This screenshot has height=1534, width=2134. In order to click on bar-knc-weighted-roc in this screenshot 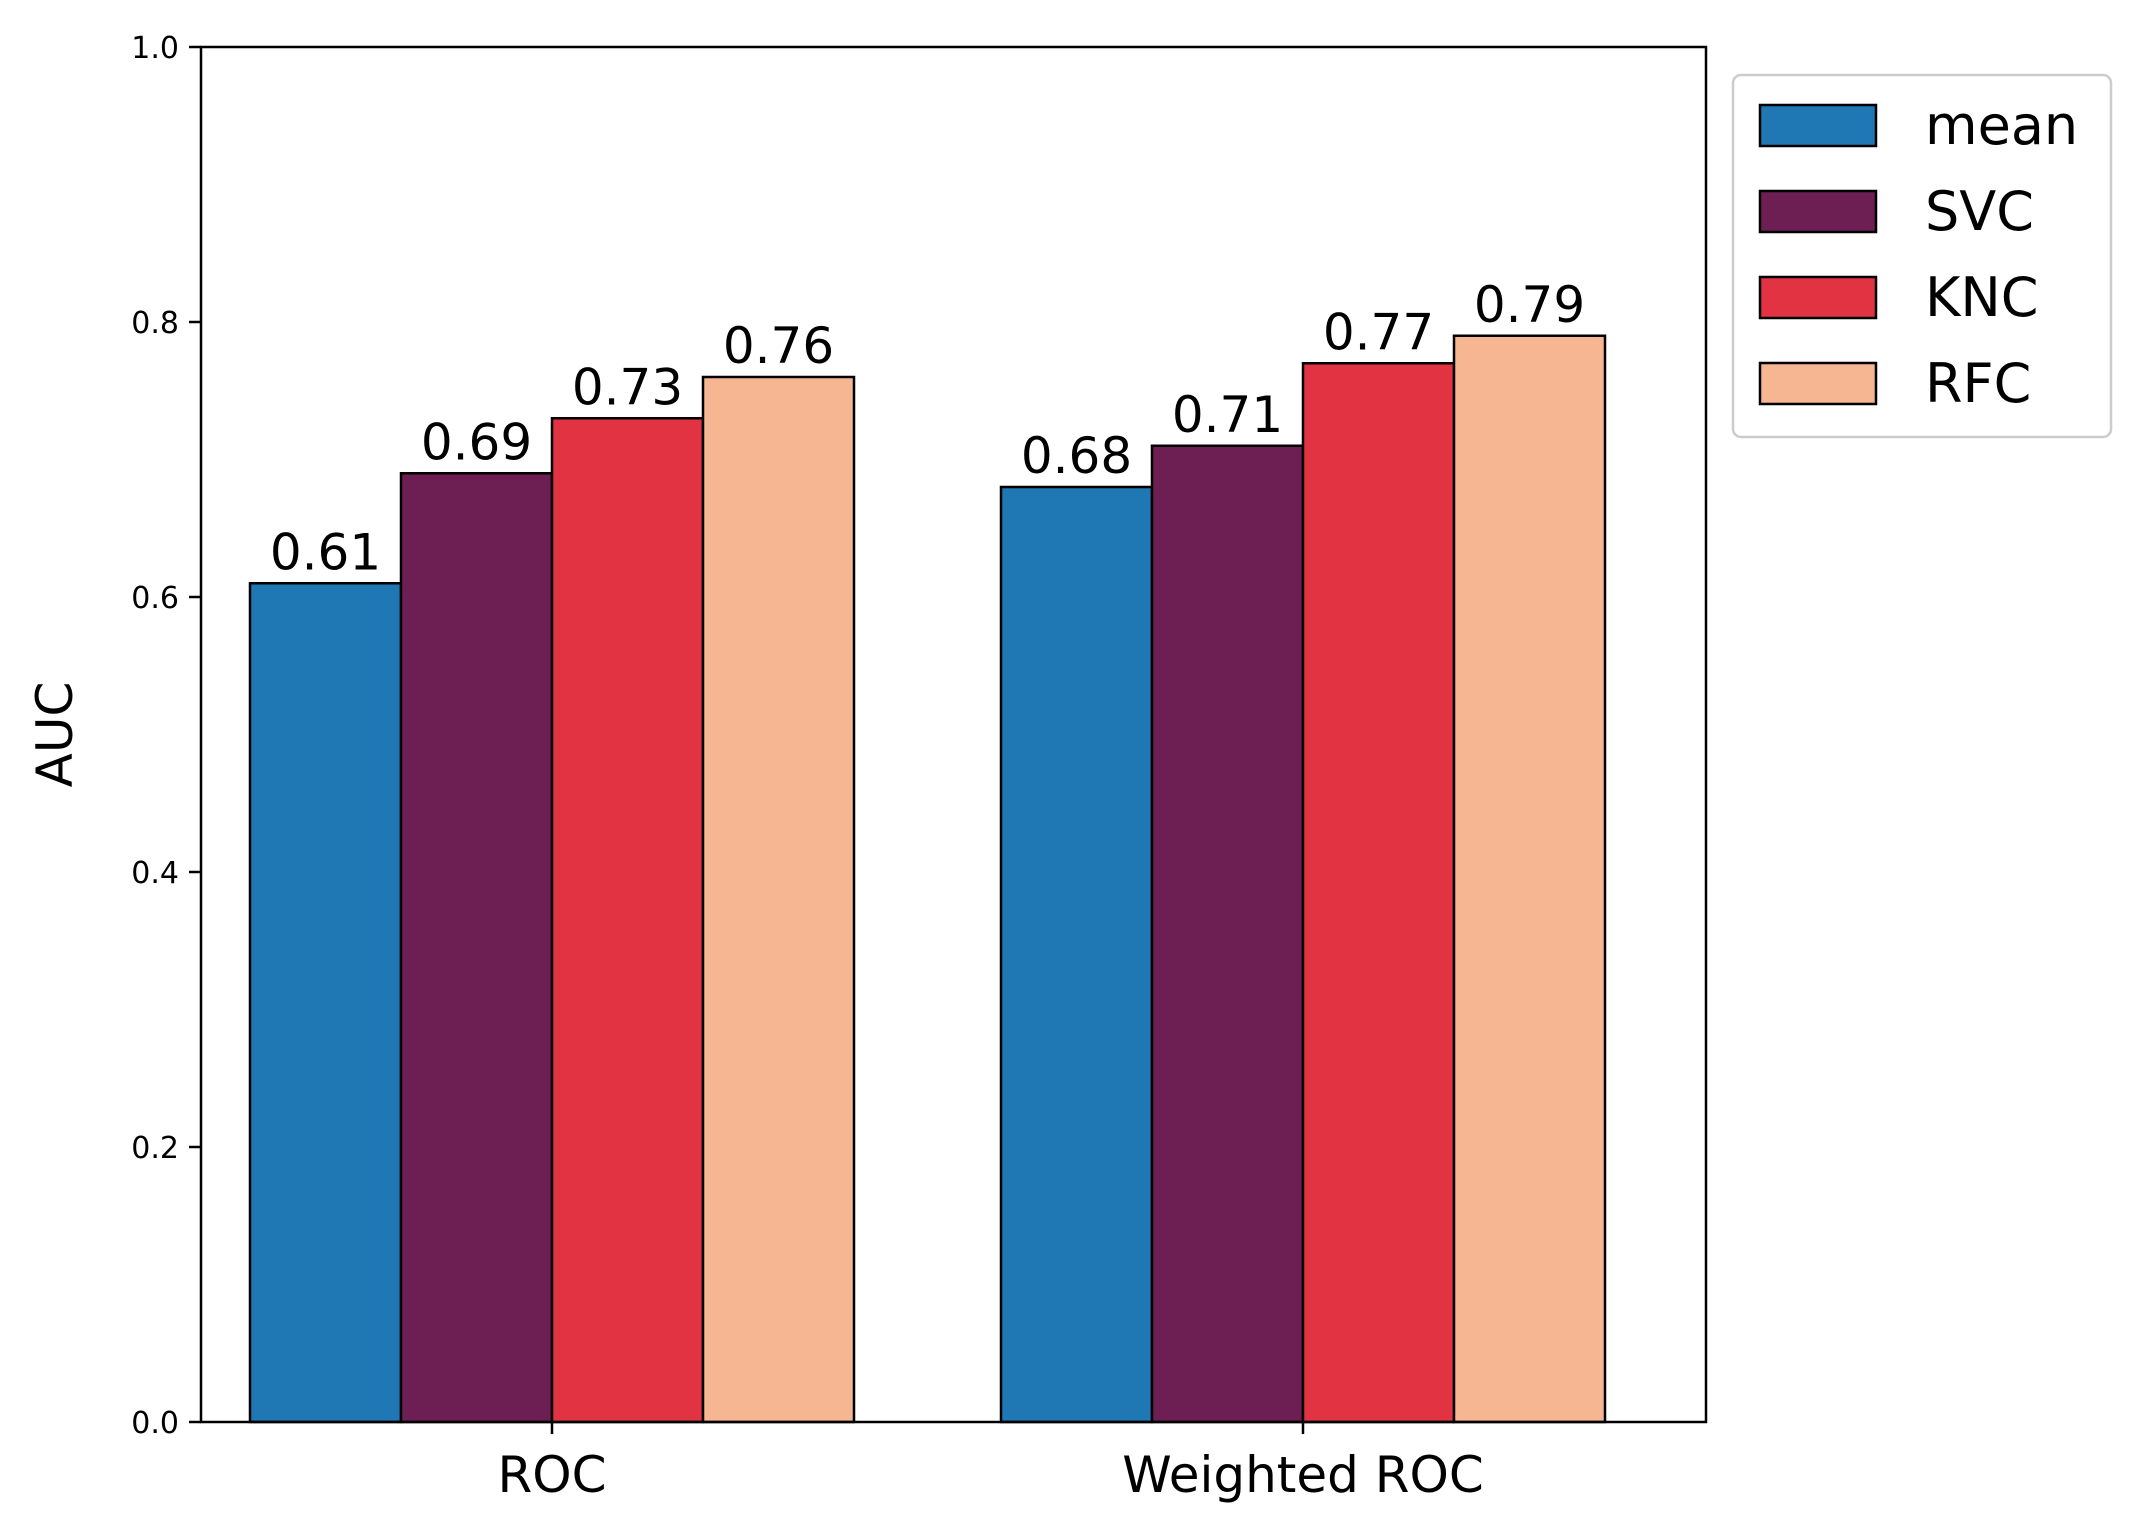, I will do `click(1378, 893)`.